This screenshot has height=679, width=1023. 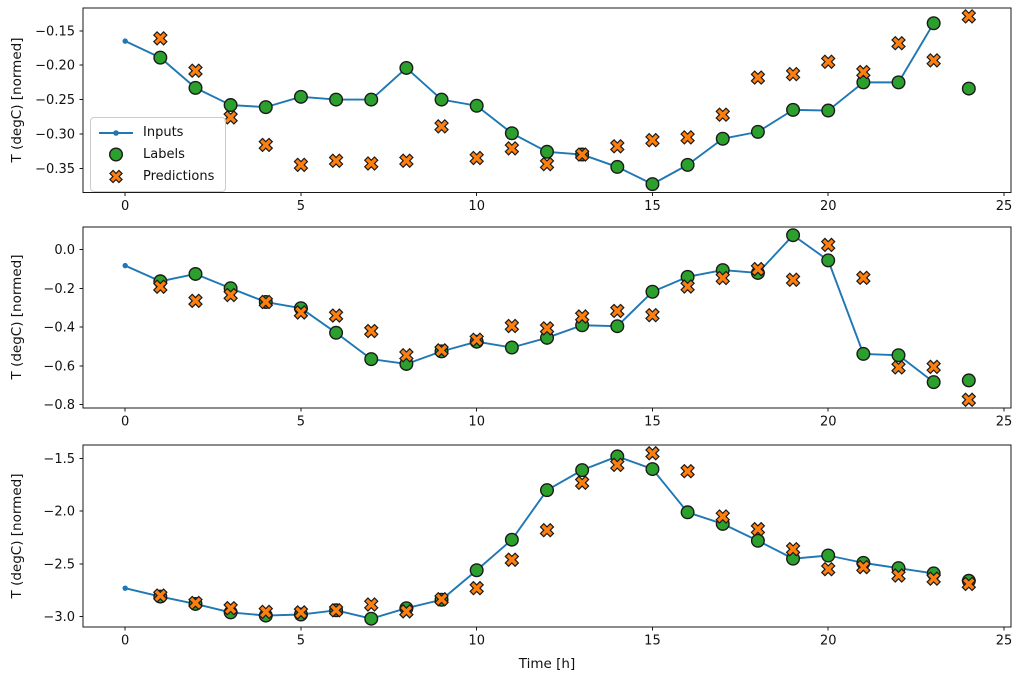 What do you see at coordinates (116, 132) in the screenshot?
I see `inputs-line-icon` at bounding box center [116, 132].